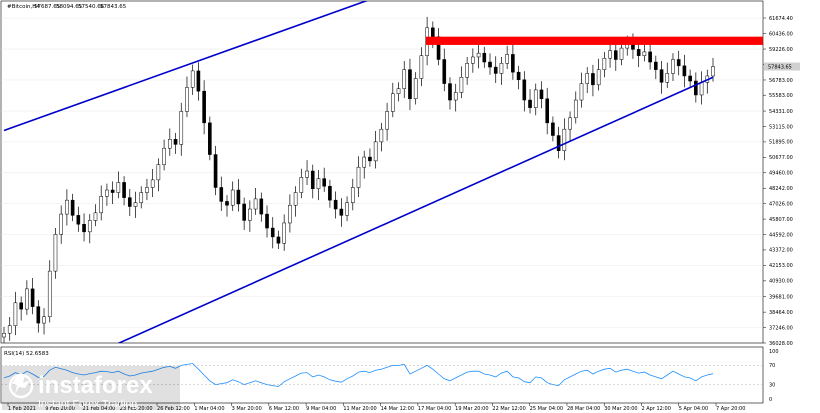 The image size is (820, 413). I want to click on x-tick-label: 7 Apr 20:00, so click(730, 409).